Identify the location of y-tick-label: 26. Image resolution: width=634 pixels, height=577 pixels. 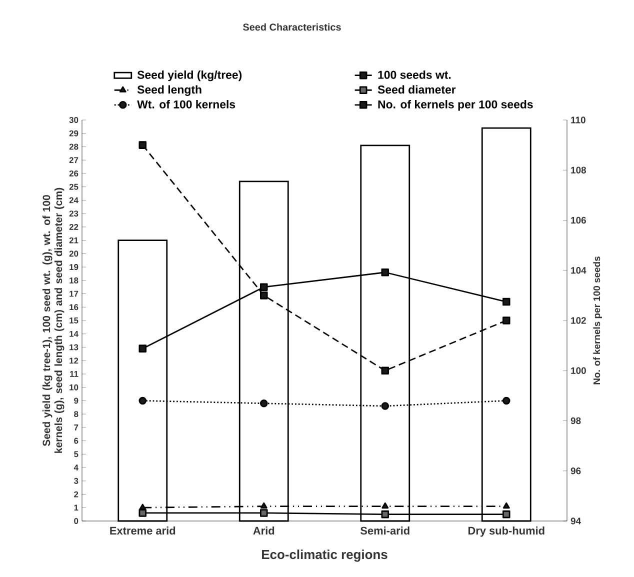
(73, 173).